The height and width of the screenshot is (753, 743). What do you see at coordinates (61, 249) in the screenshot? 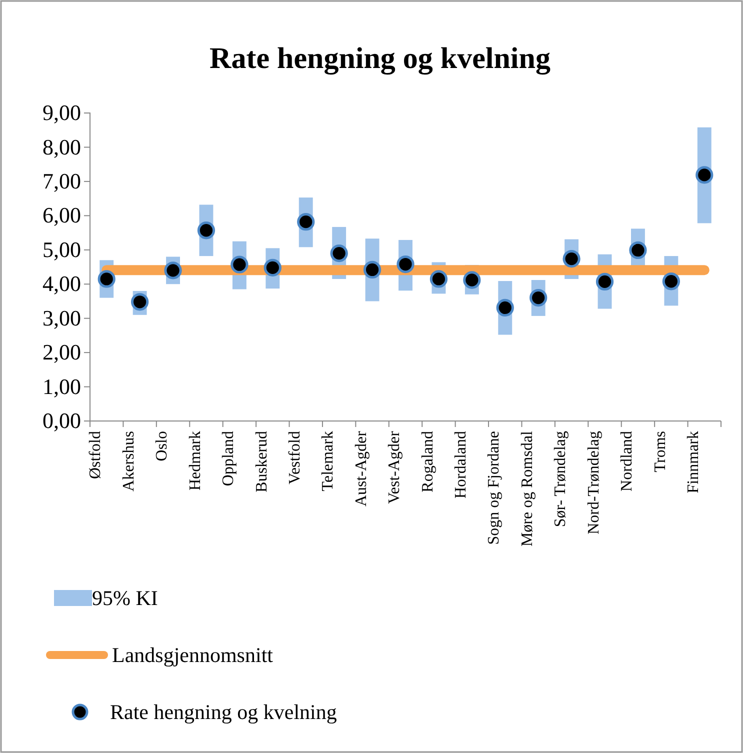
I see `y-tick-label: 5,00` at bounding box center [61, 249].